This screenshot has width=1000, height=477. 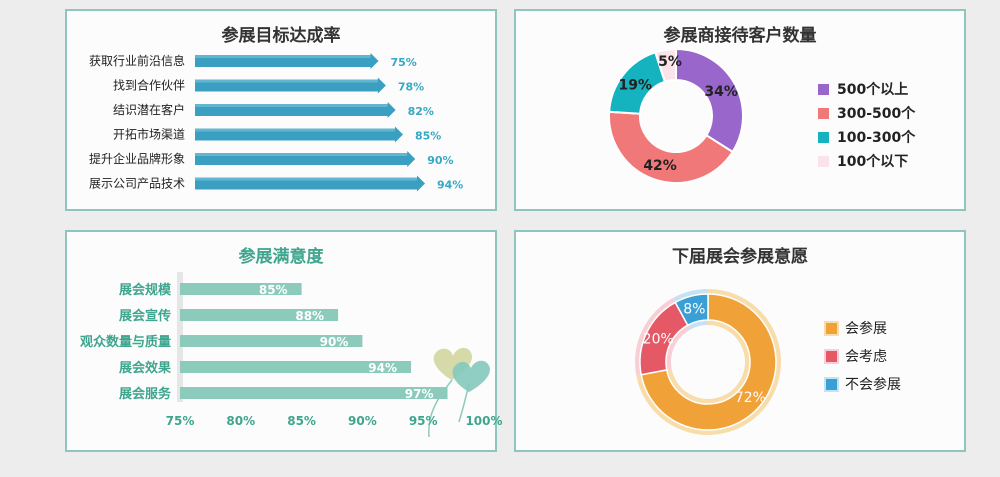 I want to click on next-exhibition-chart: 72% 20% 8%, so click(x=708, y=362).